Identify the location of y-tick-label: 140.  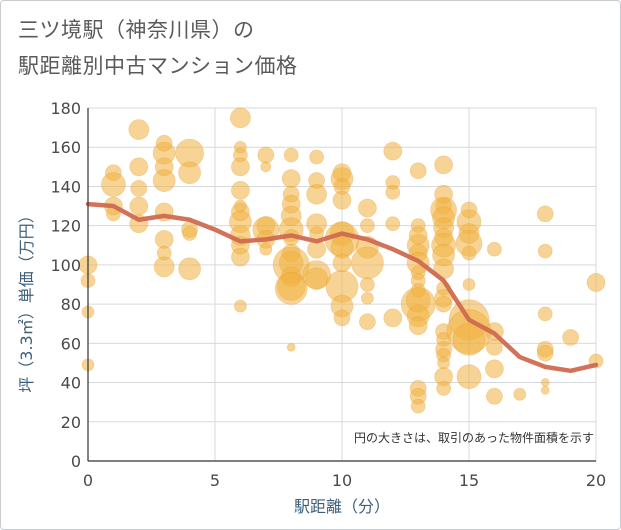
(65, 186).